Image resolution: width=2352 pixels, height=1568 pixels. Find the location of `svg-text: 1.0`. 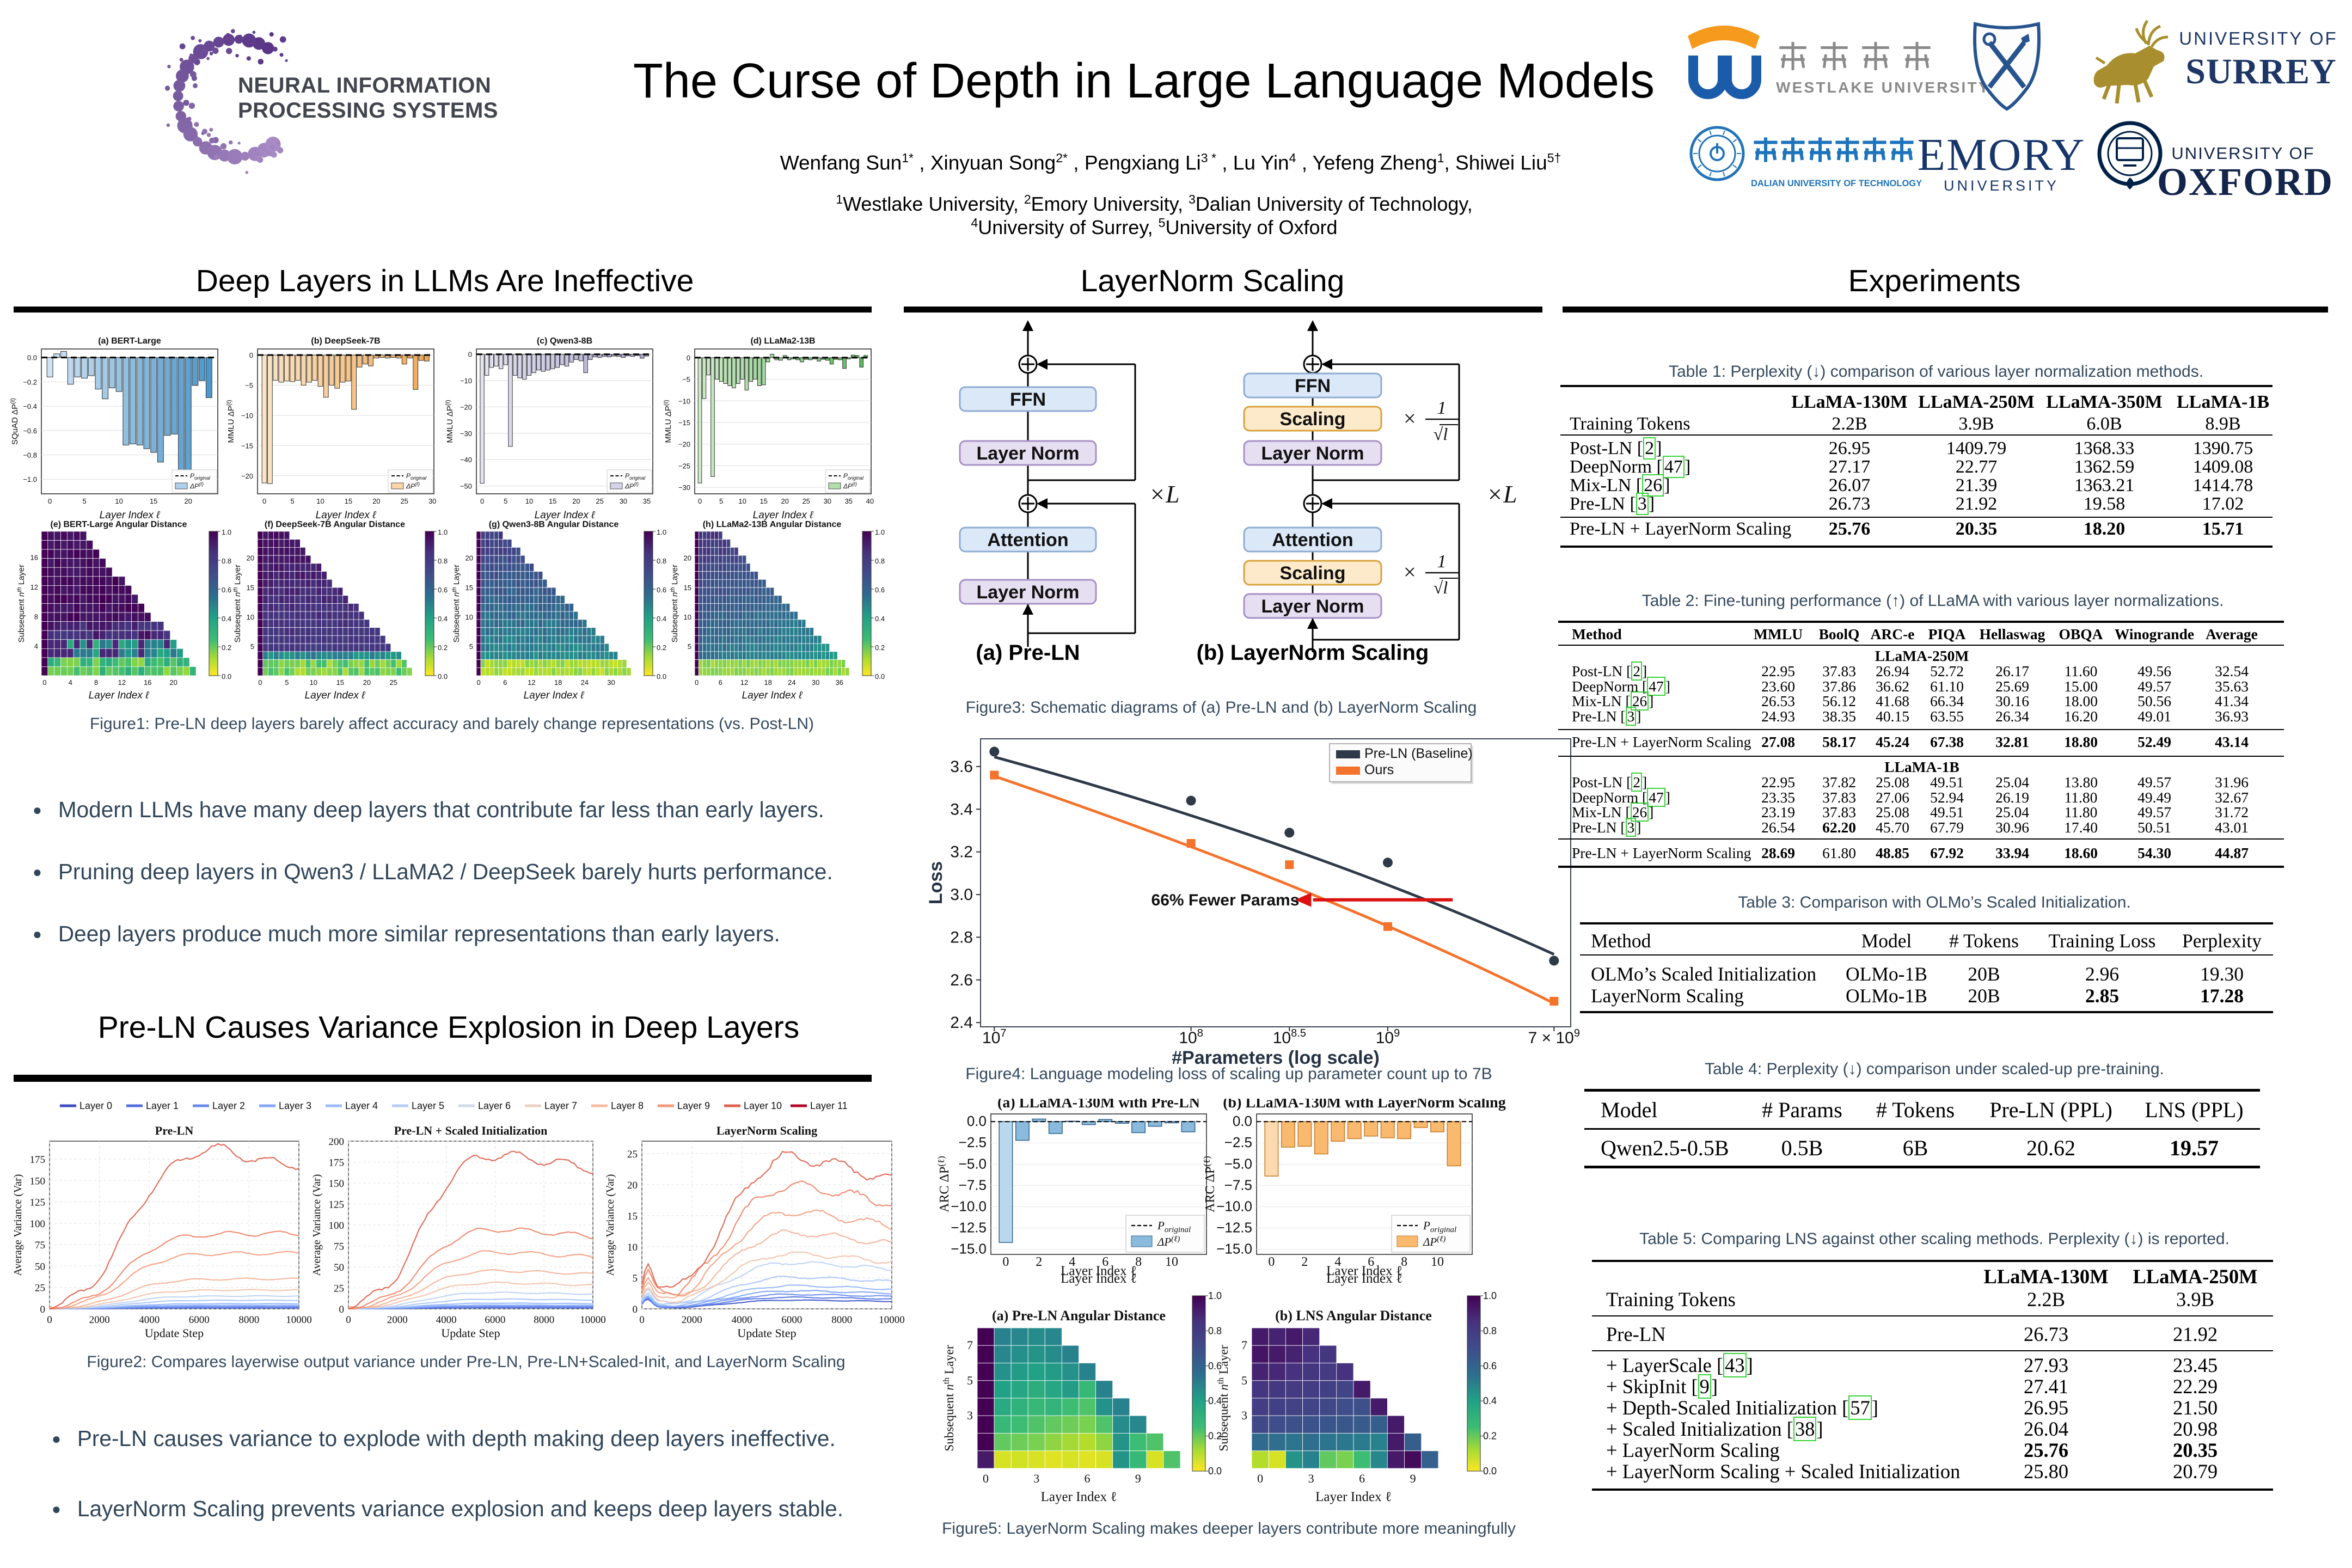

svg-text: 1.0 is located at coordinates (226, 532).